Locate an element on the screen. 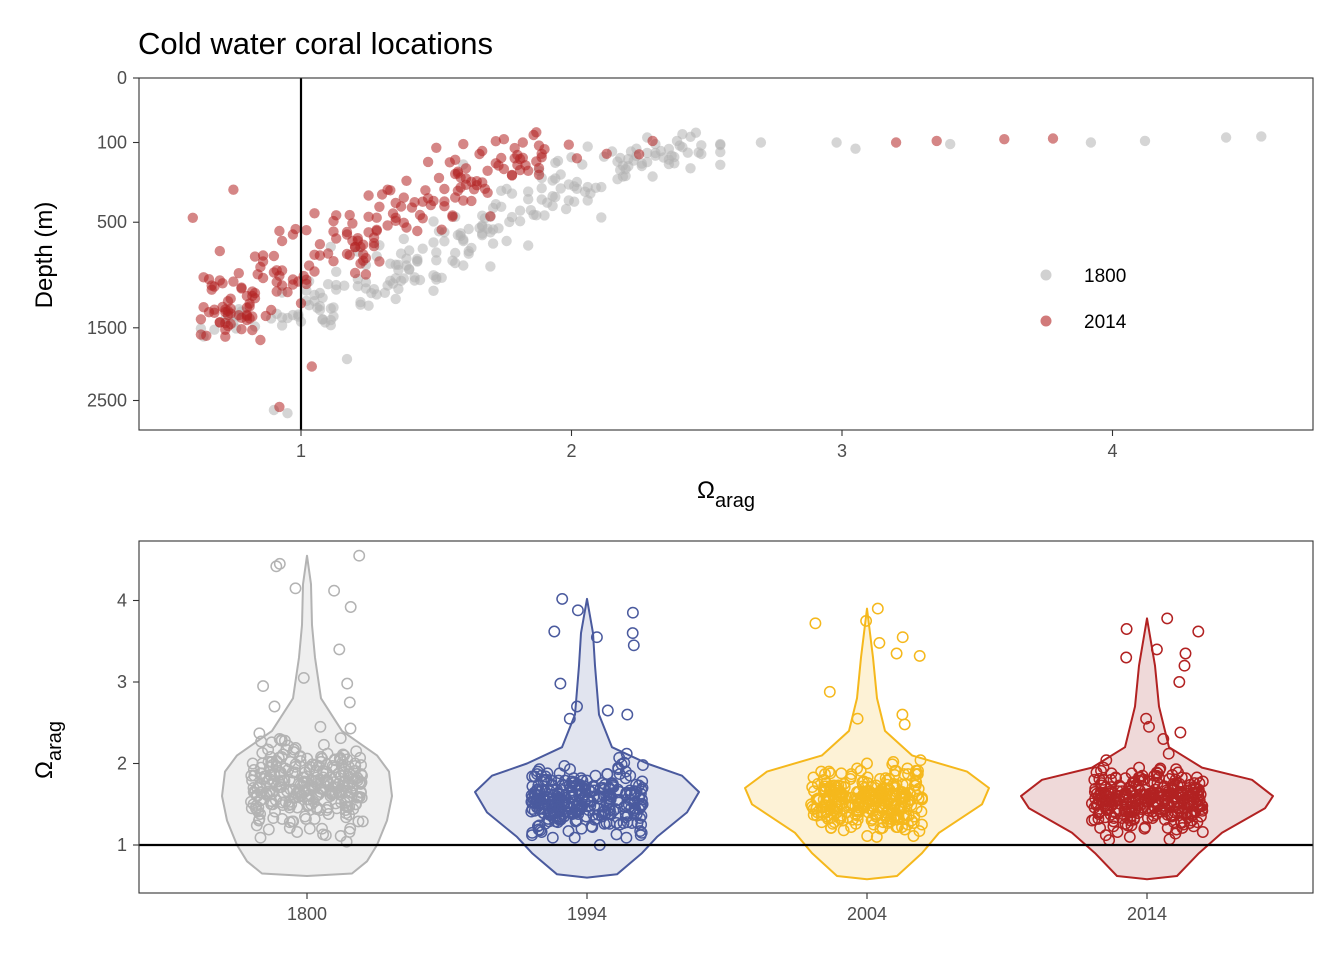 This screenshot has height=960, width=1344. scatter-y-axis-label: Depth (m) is located at coordinates (44, 255).